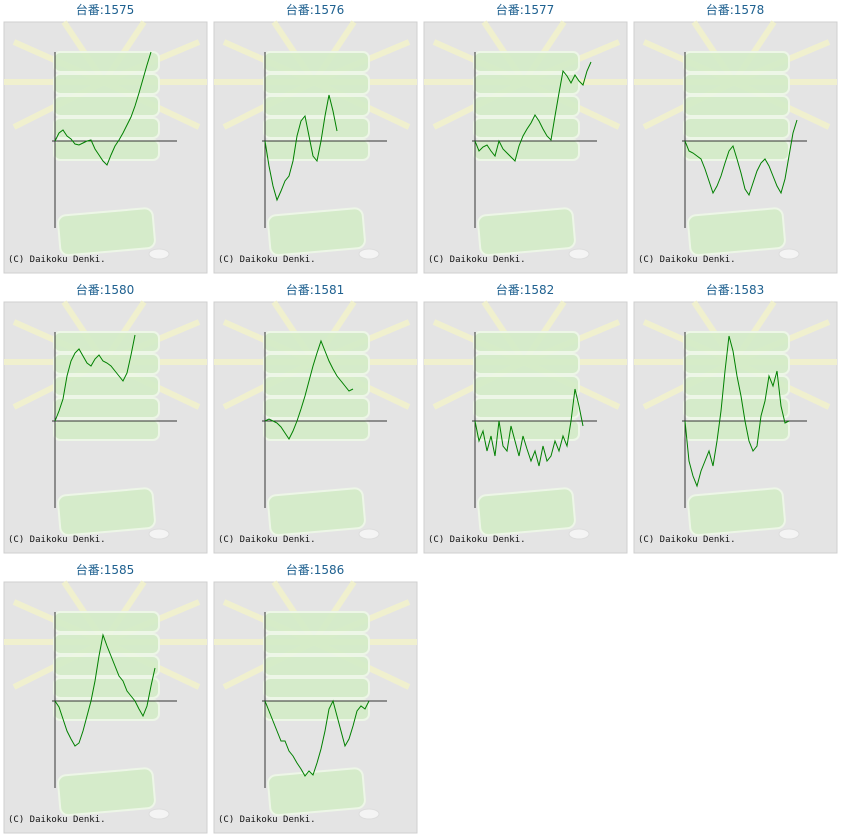 Image resolution: width=842 pixels, height=839 pixels. Describe the element at coordinates (105, 9) in the screenshot. I see `chart-title: 台番:1575` at that location.